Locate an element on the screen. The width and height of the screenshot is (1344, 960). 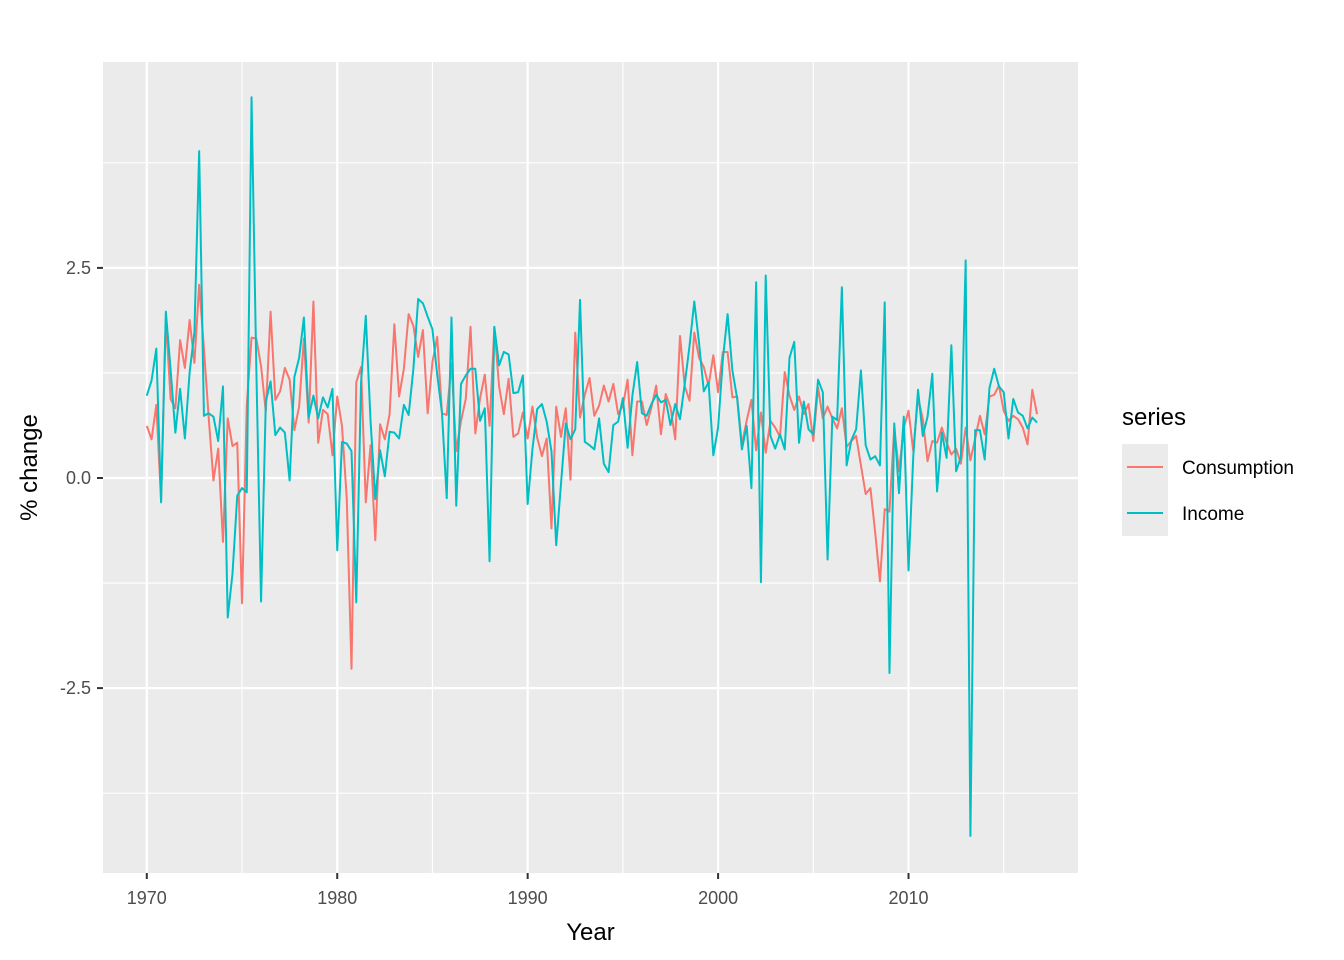
x-tick-label: 2010 is located at coordinates (908, 898).